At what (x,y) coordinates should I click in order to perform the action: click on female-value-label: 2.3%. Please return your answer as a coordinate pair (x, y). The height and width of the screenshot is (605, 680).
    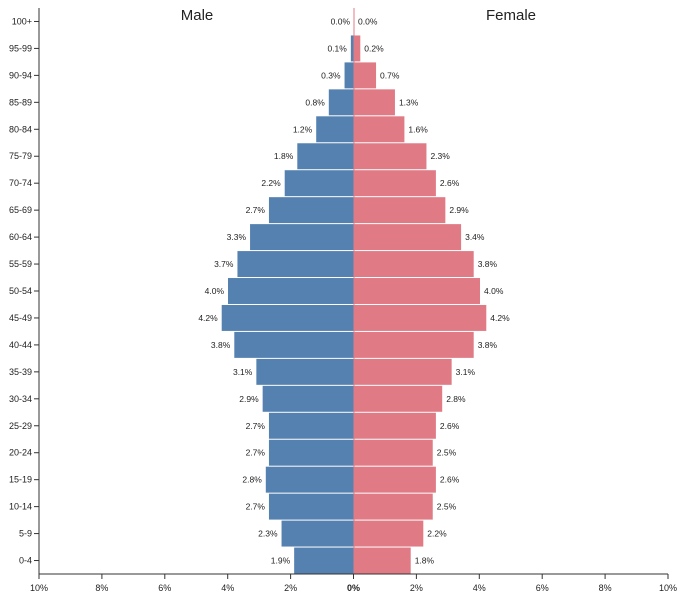
    Looking at the image, I should click on (440, 156).